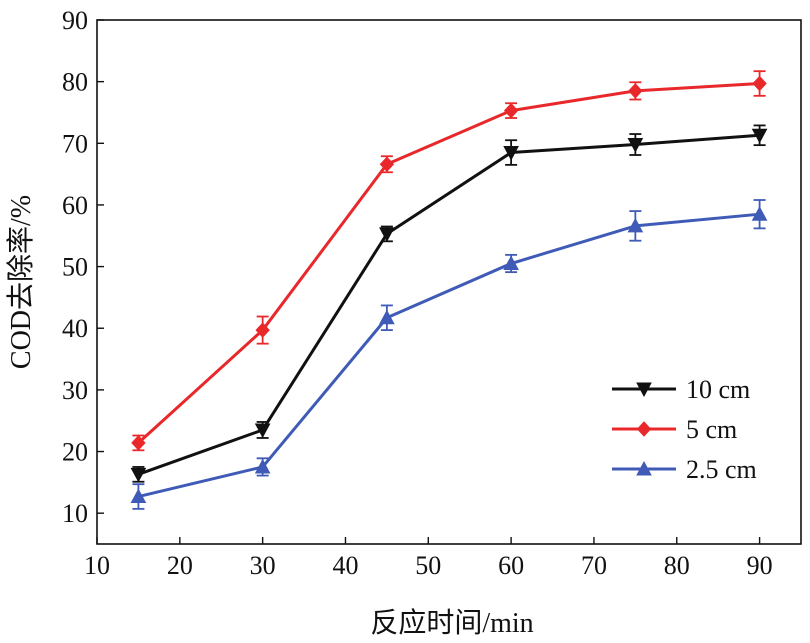 The height and width of the screenshot is (643, 810). Describe the element at coordinates (75, 143) in the screenshot. I see `y-tick-label: 70` at that location.